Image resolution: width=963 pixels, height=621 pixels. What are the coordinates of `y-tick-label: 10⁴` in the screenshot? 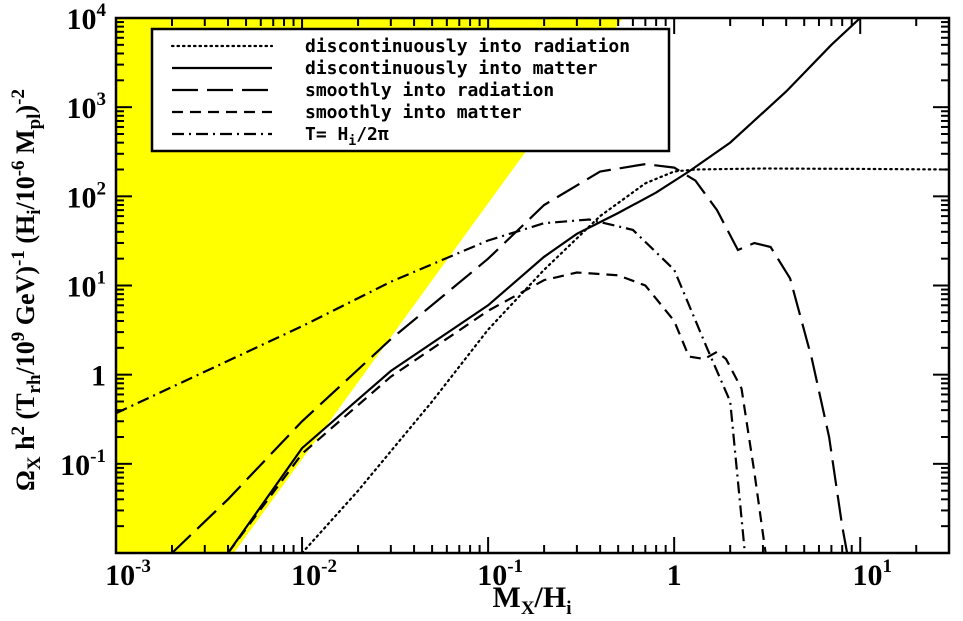 It's located at (87, 18).